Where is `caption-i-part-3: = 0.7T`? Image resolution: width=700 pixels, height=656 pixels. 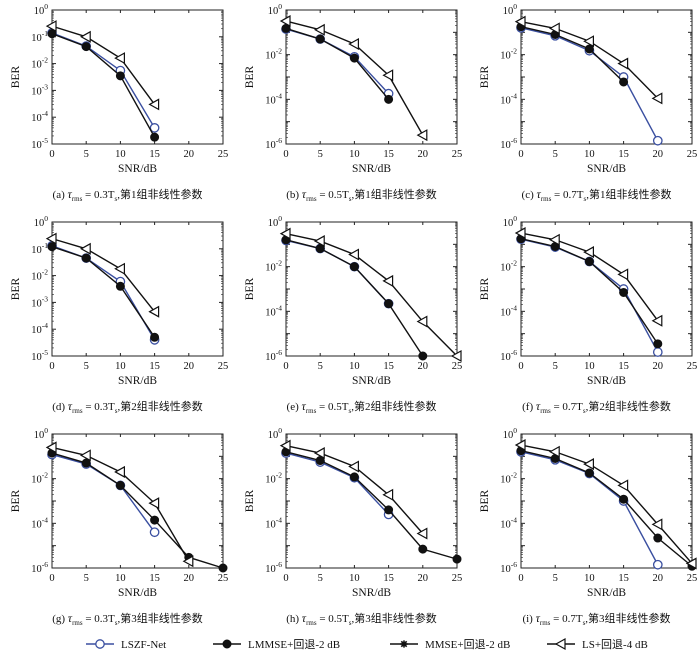
caption-i-part-3: = 0.7T is located at coordinates (566, 619).